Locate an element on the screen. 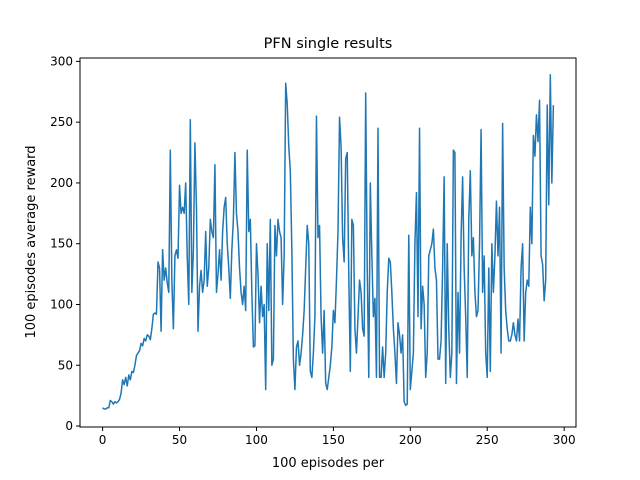  y-tick-label: 0 is located at coordinates (69, 426).